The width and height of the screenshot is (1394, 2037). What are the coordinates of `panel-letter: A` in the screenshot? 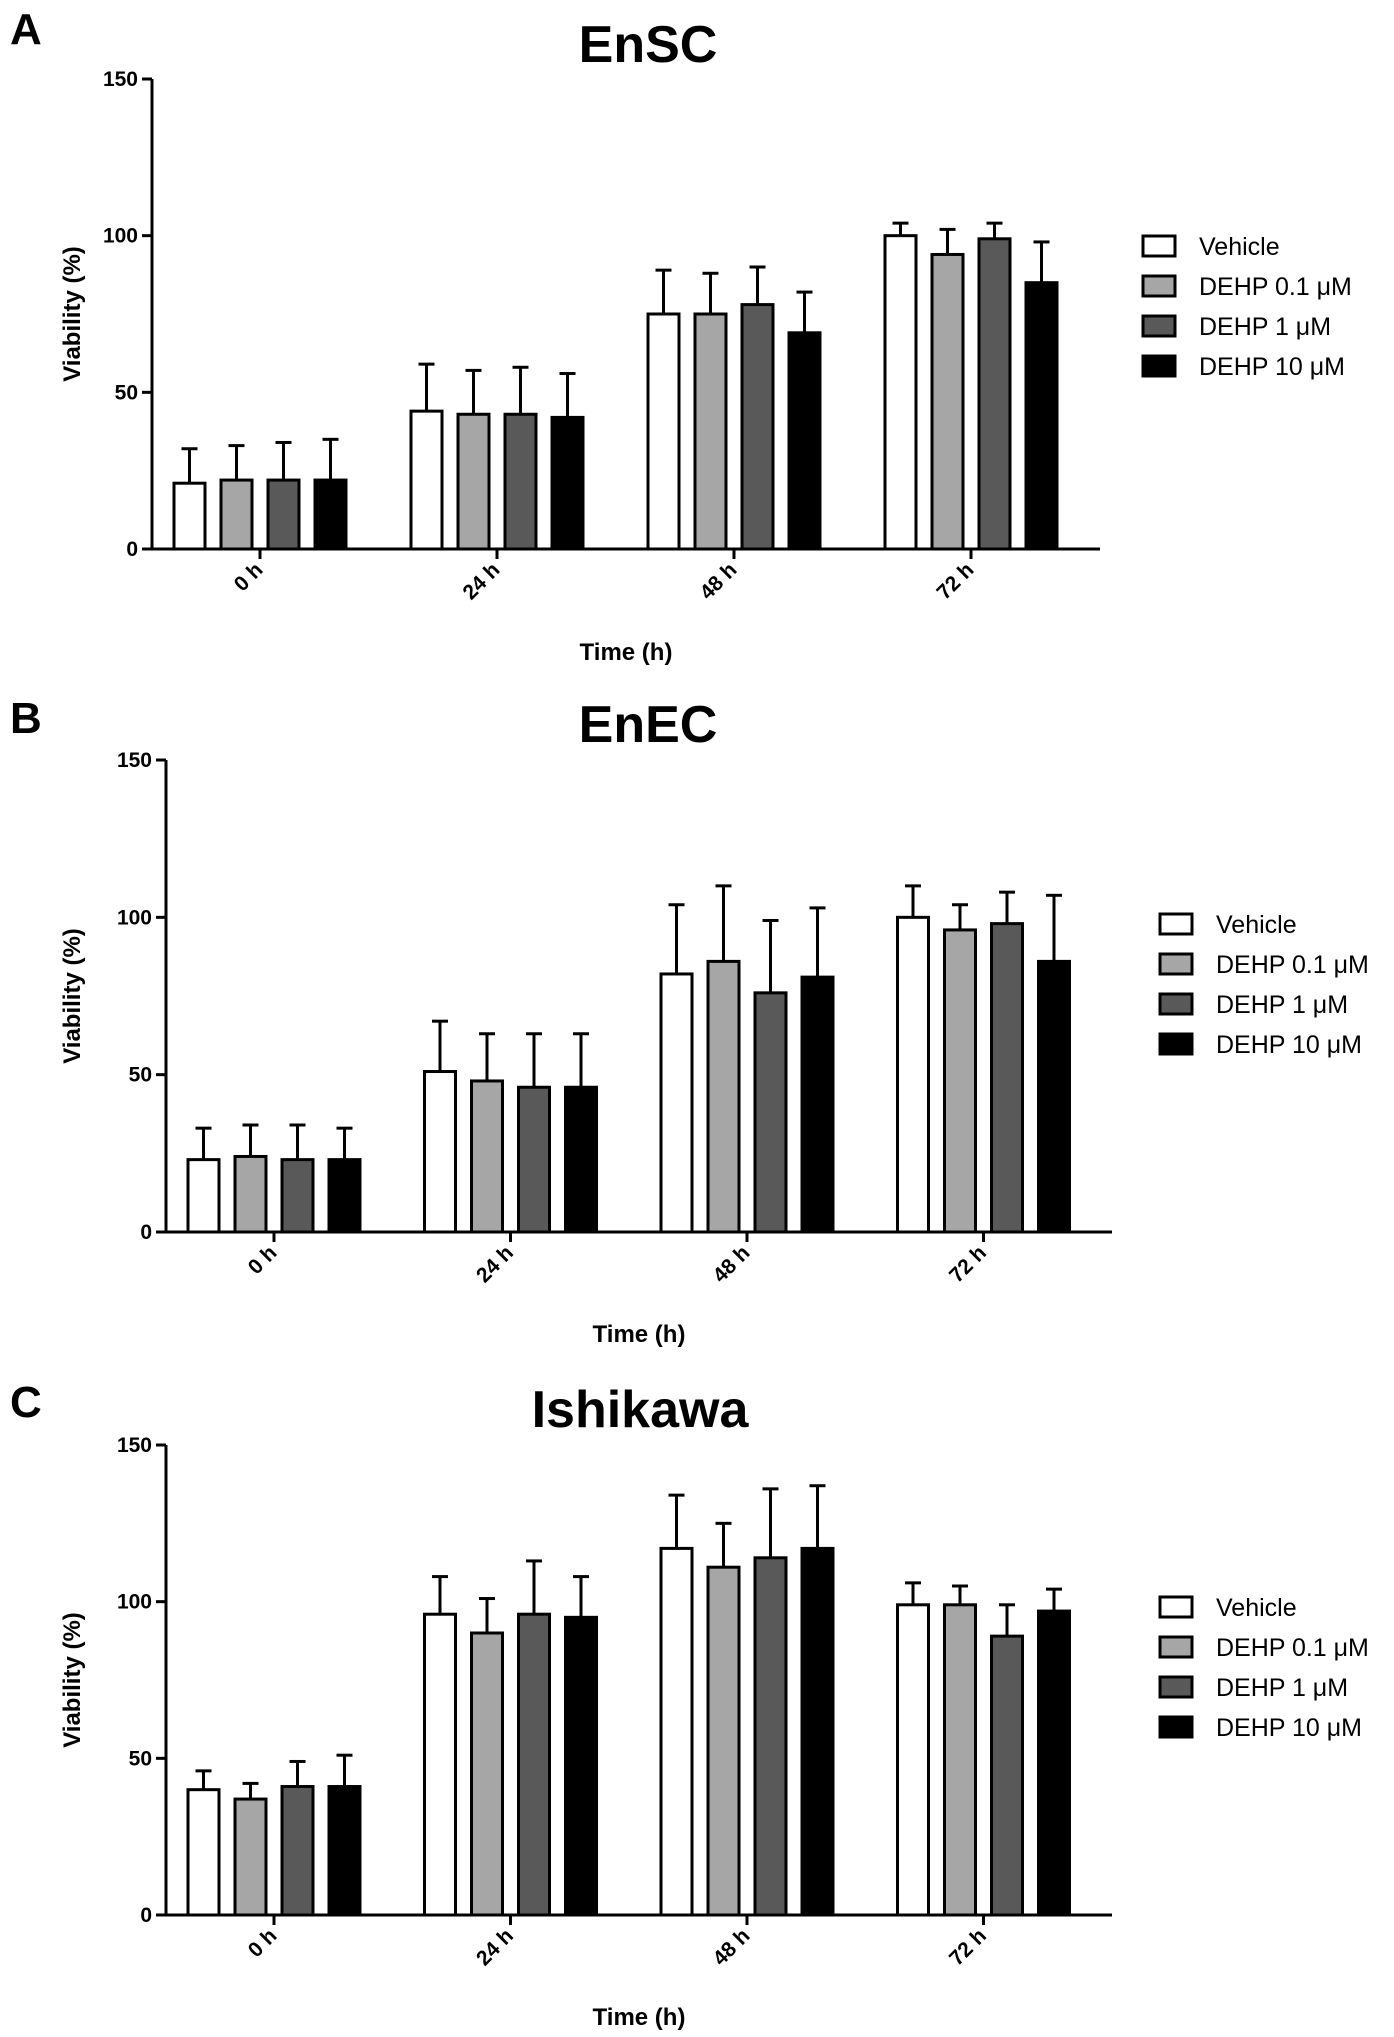 It's located at (26, 29).